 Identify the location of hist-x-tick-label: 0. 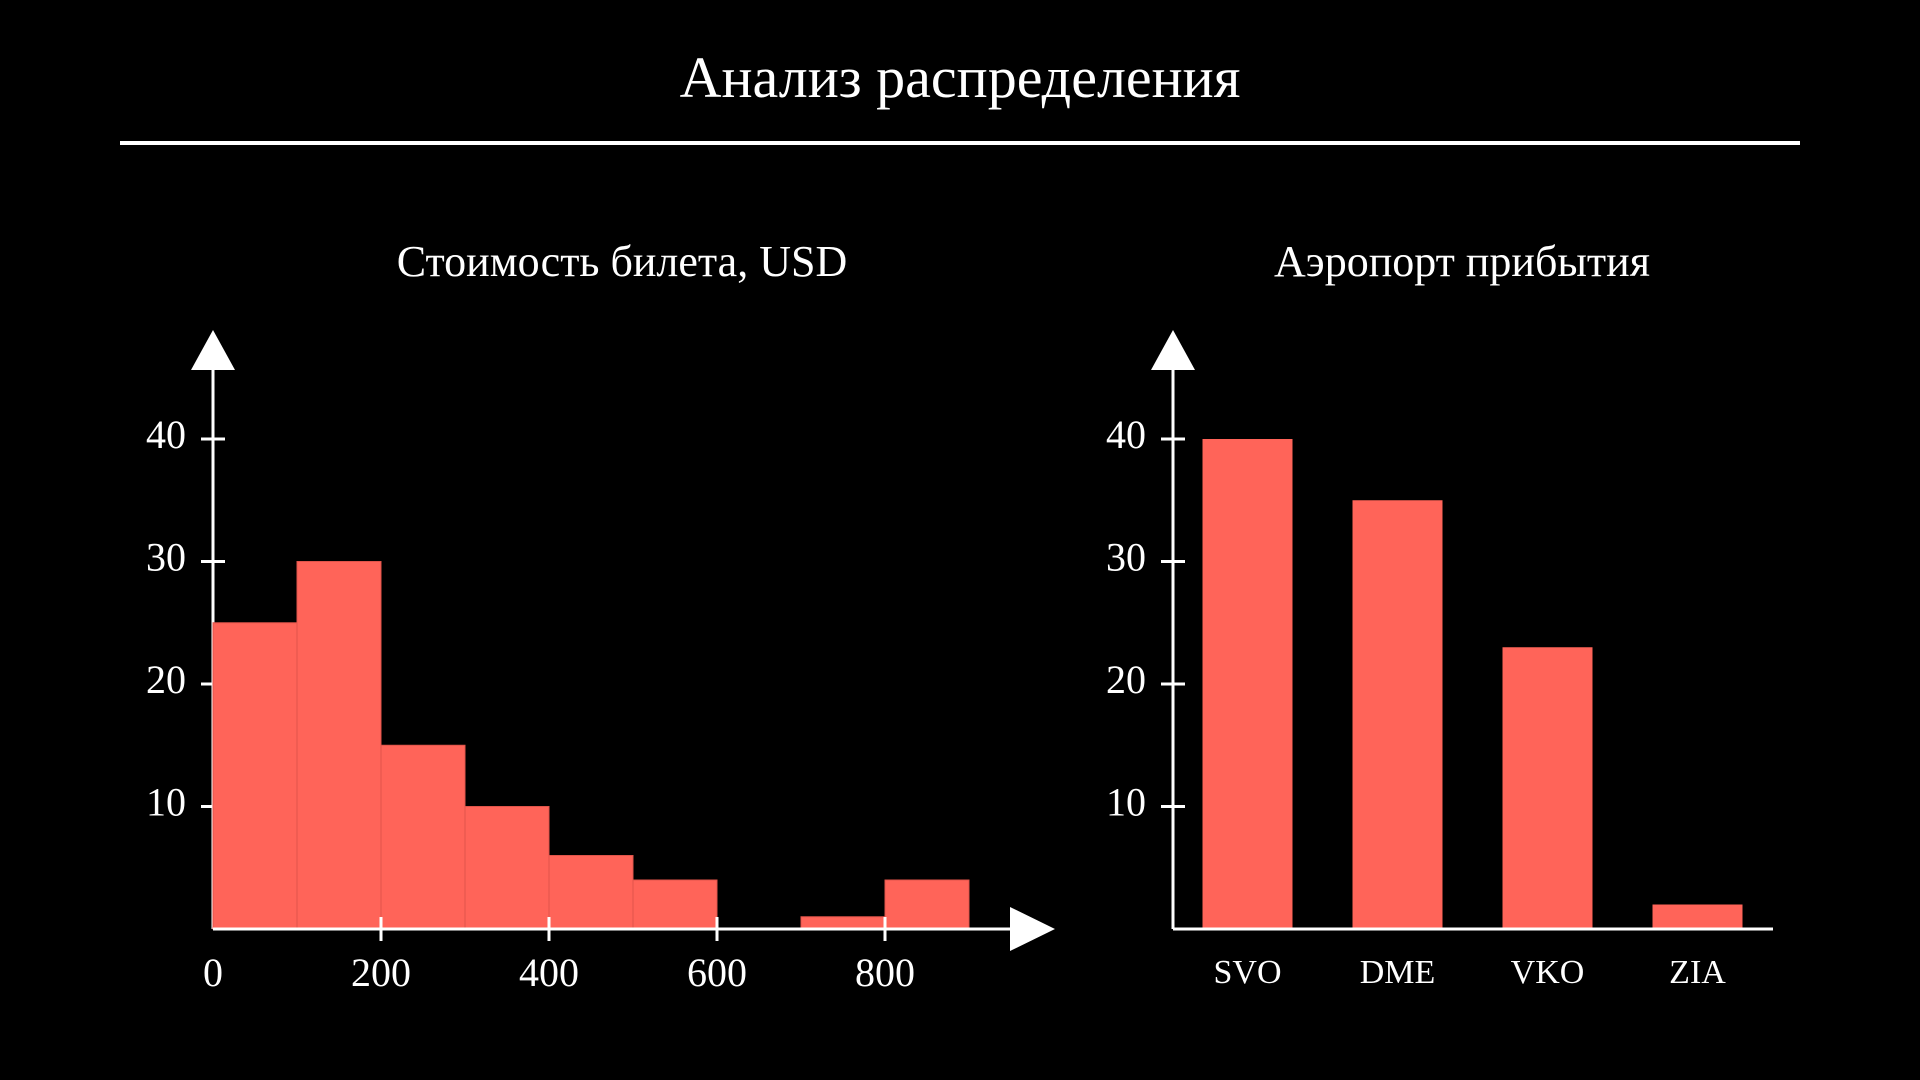
(213, 972).